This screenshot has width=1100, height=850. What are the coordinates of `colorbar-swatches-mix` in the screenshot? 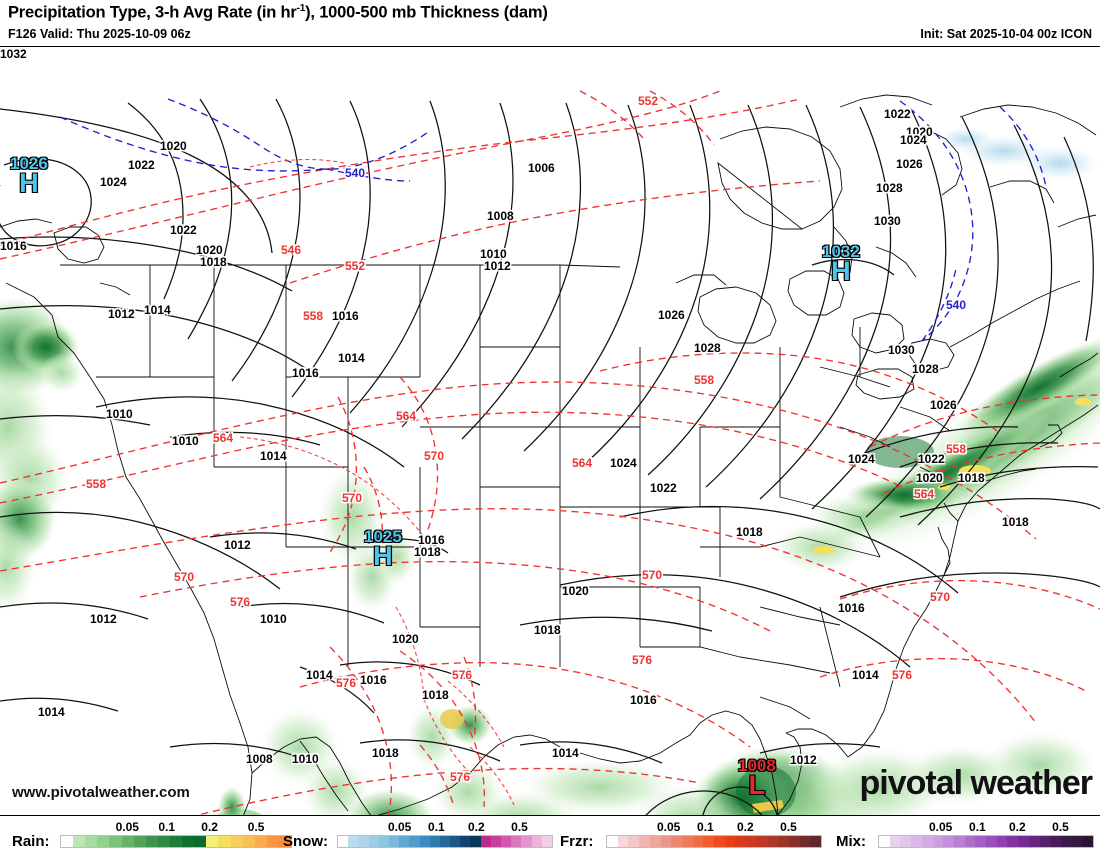 It's located at (986, 841).